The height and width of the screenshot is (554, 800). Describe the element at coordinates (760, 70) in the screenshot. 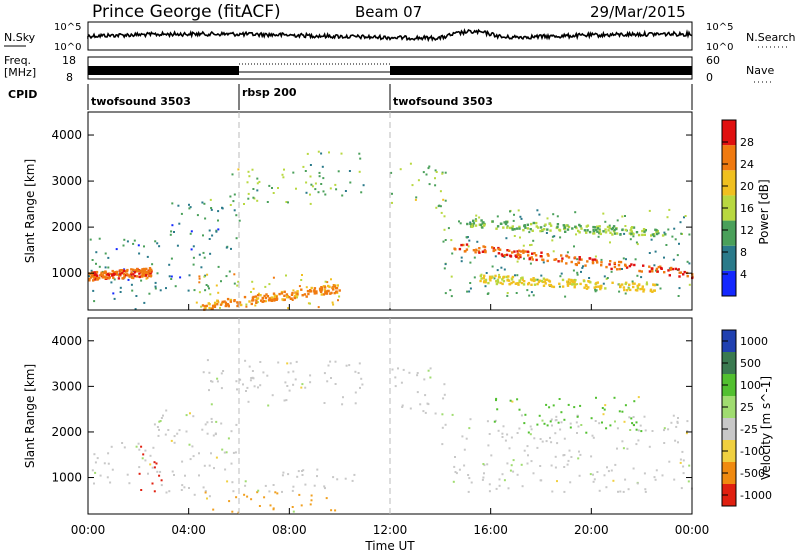

I see `nave-label: Nave` at that location.